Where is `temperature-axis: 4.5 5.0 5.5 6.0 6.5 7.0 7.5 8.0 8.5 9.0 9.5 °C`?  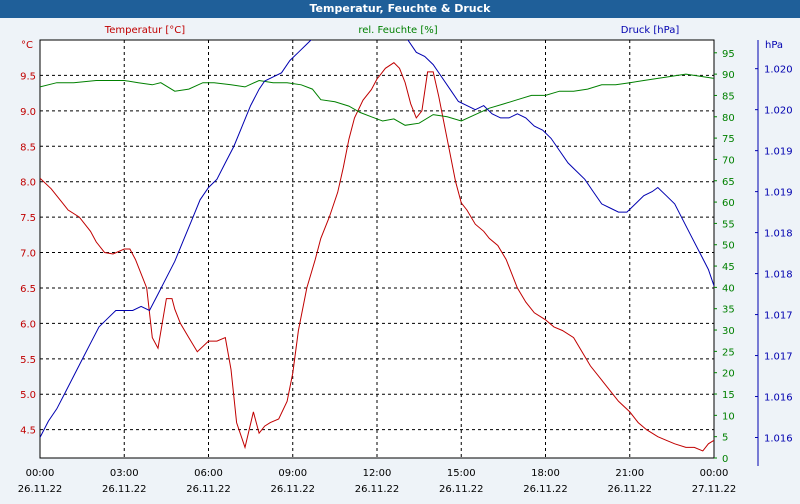 temperature-axis: 4.5 5.0 5.5 6.0 6.5 7.0 7.5 8.0 8.5 9.0 9.5 °C is located at coordinates (28, 238).